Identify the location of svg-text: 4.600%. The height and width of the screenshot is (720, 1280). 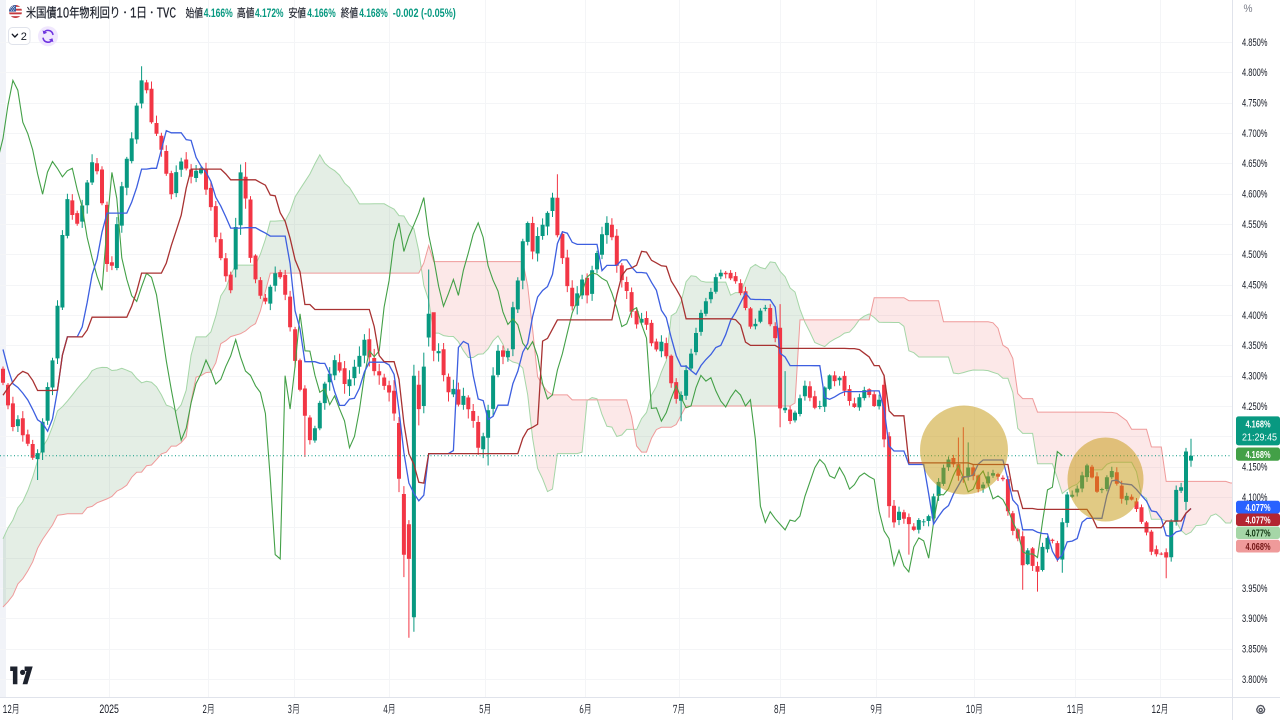
(1255, 194).